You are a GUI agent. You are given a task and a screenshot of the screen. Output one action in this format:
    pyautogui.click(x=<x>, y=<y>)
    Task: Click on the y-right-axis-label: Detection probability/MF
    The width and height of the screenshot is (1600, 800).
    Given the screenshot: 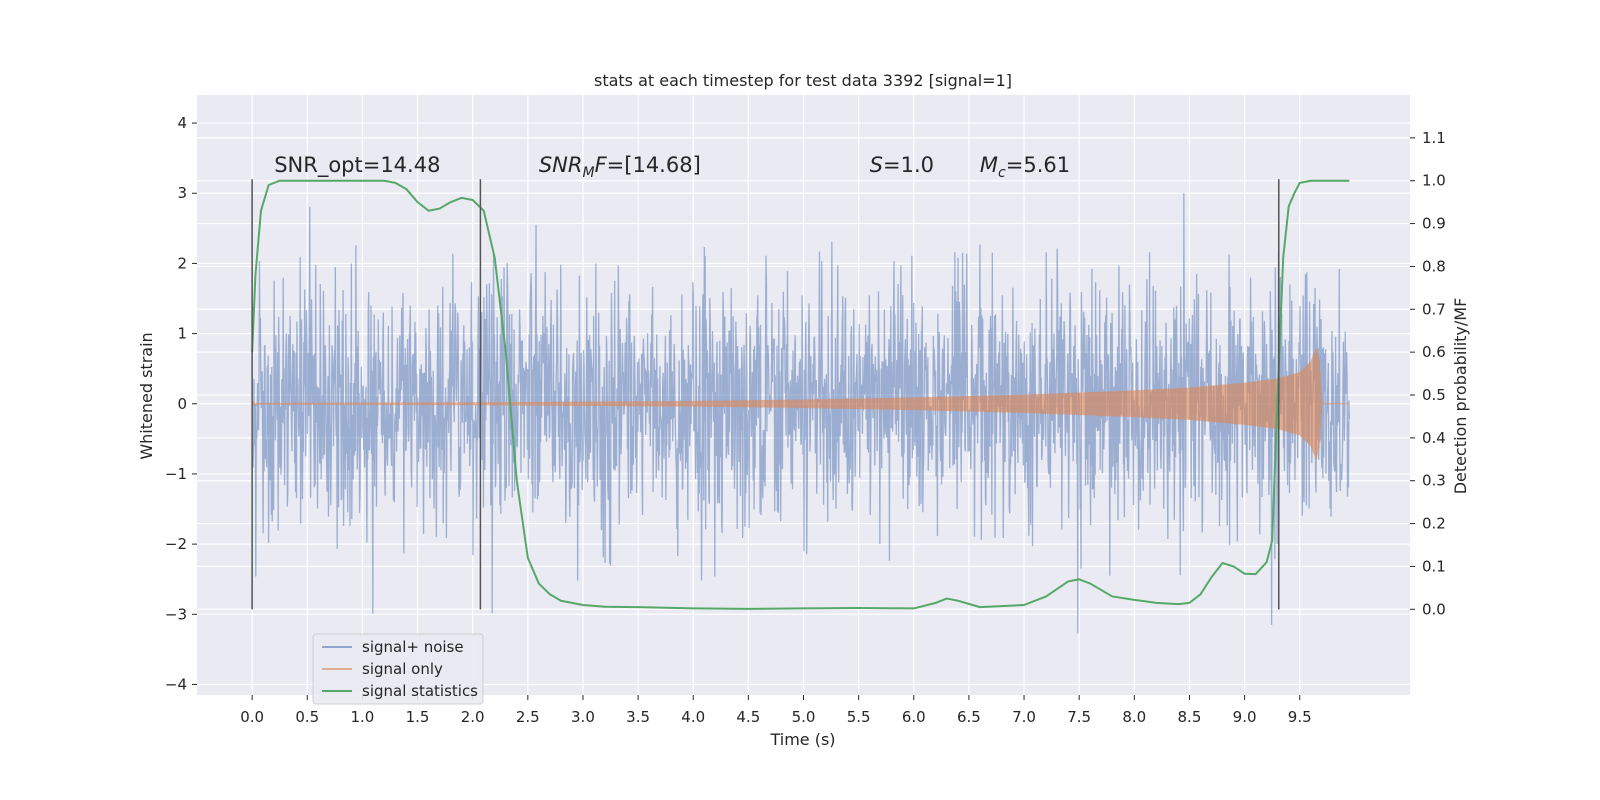 What is the action you would take?
    pyautogui.click(x=1460, y=396)
    